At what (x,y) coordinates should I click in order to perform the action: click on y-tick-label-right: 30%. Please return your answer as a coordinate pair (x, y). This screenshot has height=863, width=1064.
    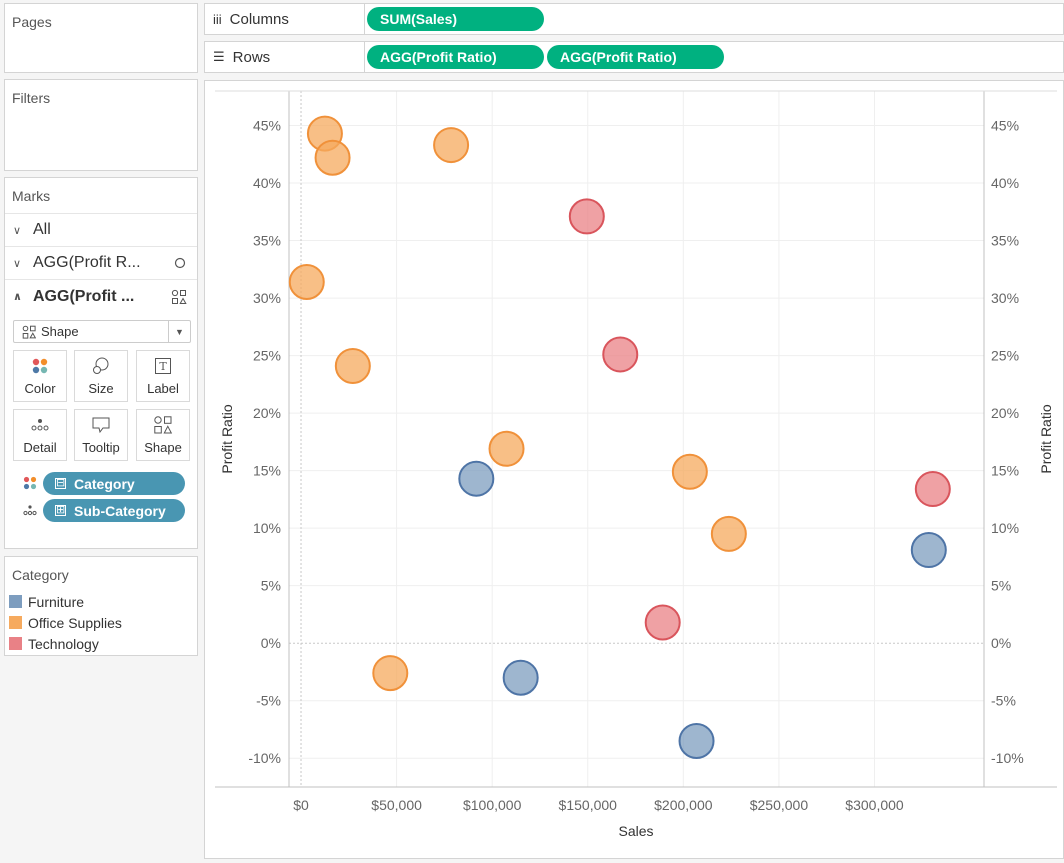
    Looking at the image, I should click on (1005, 298).